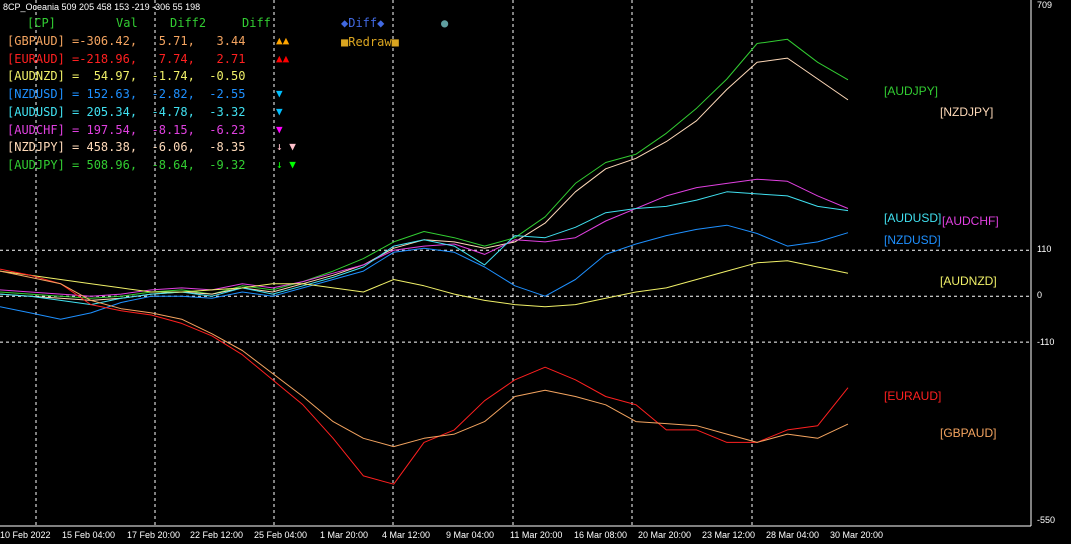  Describe the element at coordinates (793, 535) in the screenshot. I see `time-label: 28 Mar 04:00` at that location.